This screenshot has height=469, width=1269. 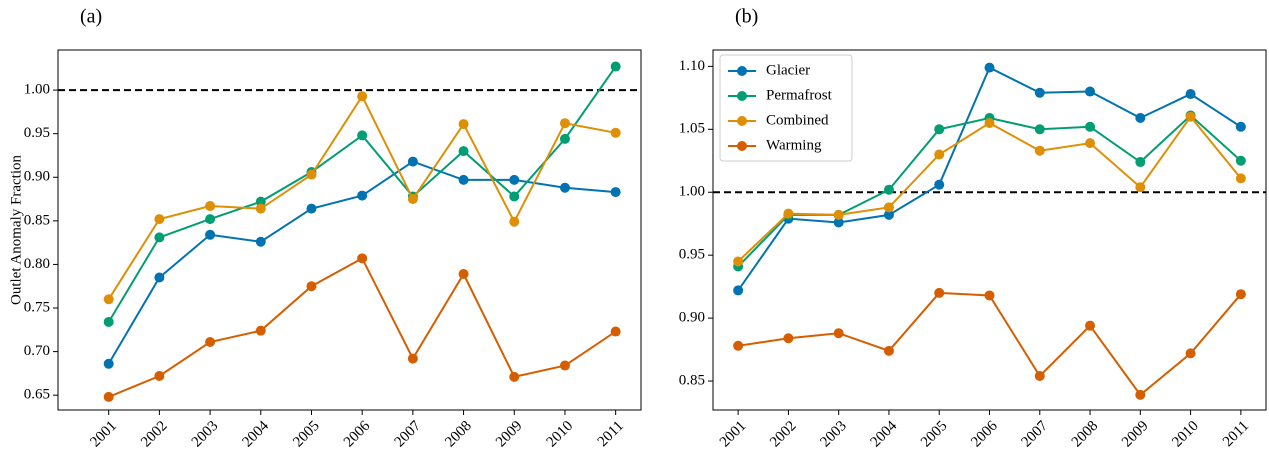 What do you see at coordinates (799, 95) in the screenshot?
I see `legend-label: Permafrost` at bounding box center [799, 95].